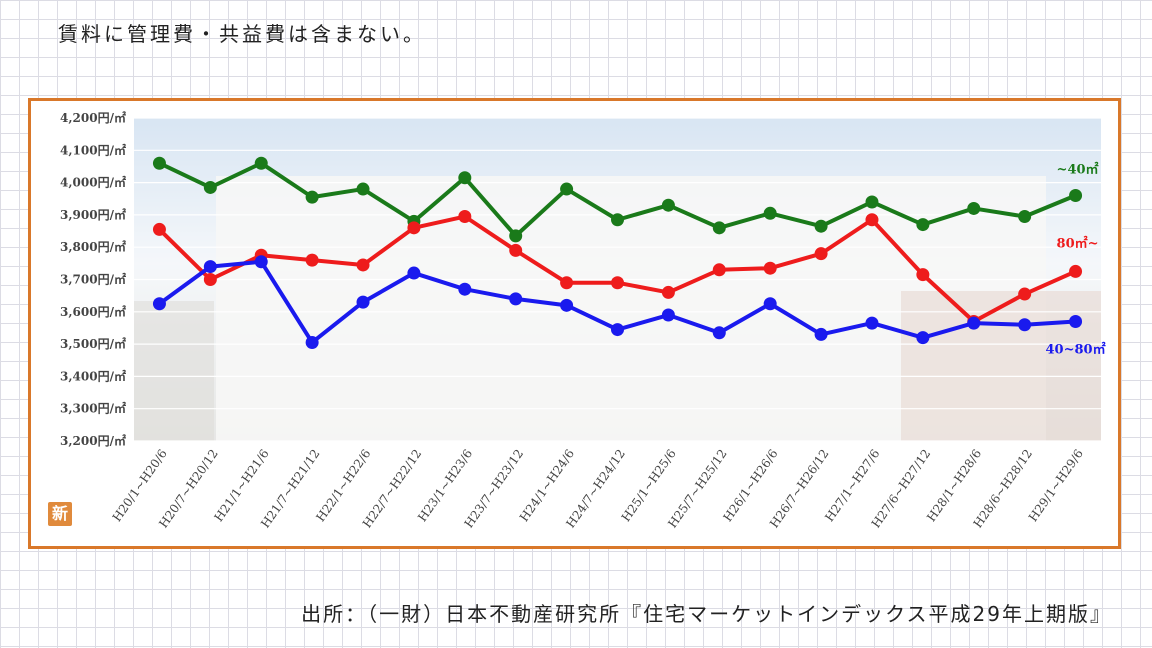  What do you see at coordinates (343, 486) in the screenshot?
I see `x-tick-label: H22/1~H22/6` at bounding box center [343, 486].